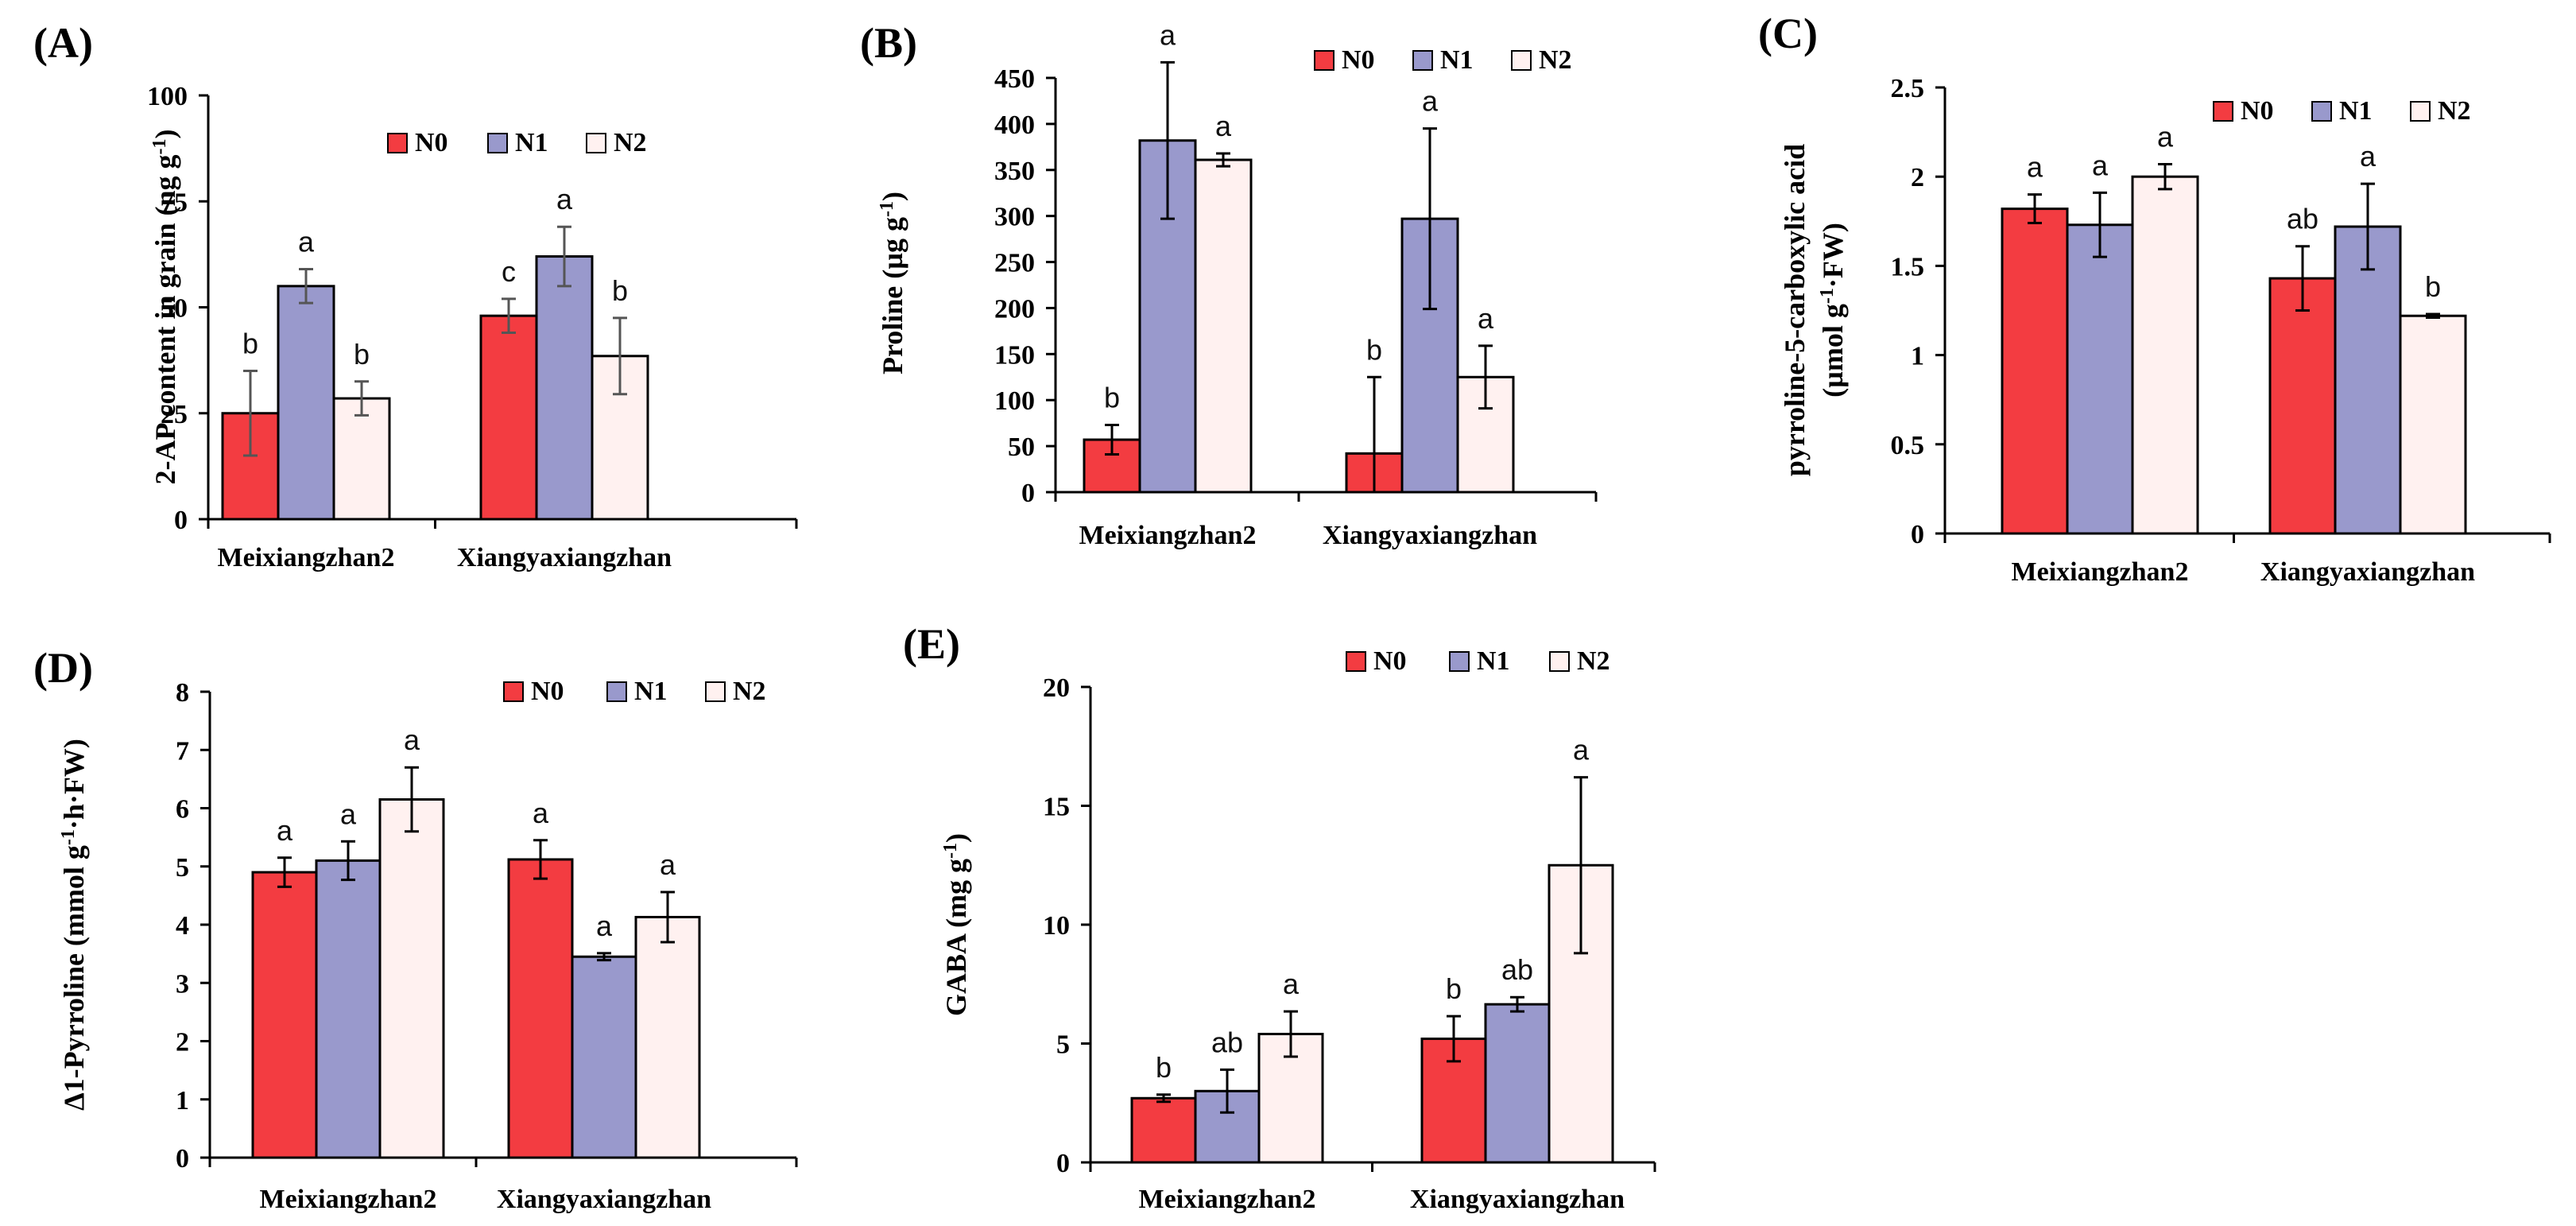  I want to click on y-tick-label: 0.5, so click(1908, 445).